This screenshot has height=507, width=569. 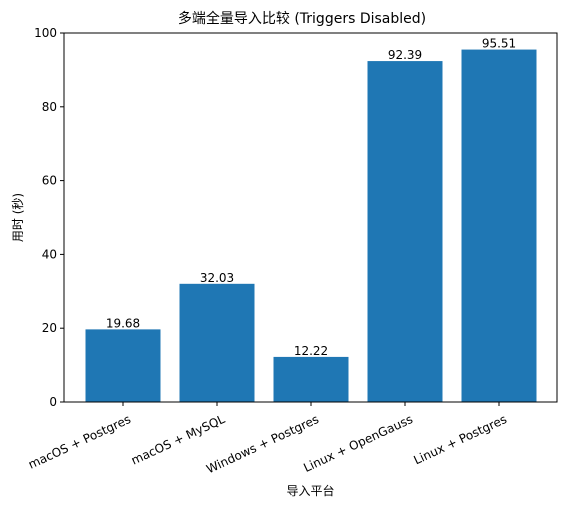 What do you see at coordinates (459, 439) in the screenshot?
I see `x-tick-label-5: Linux + Postgres` at bounding box center [459, 439].